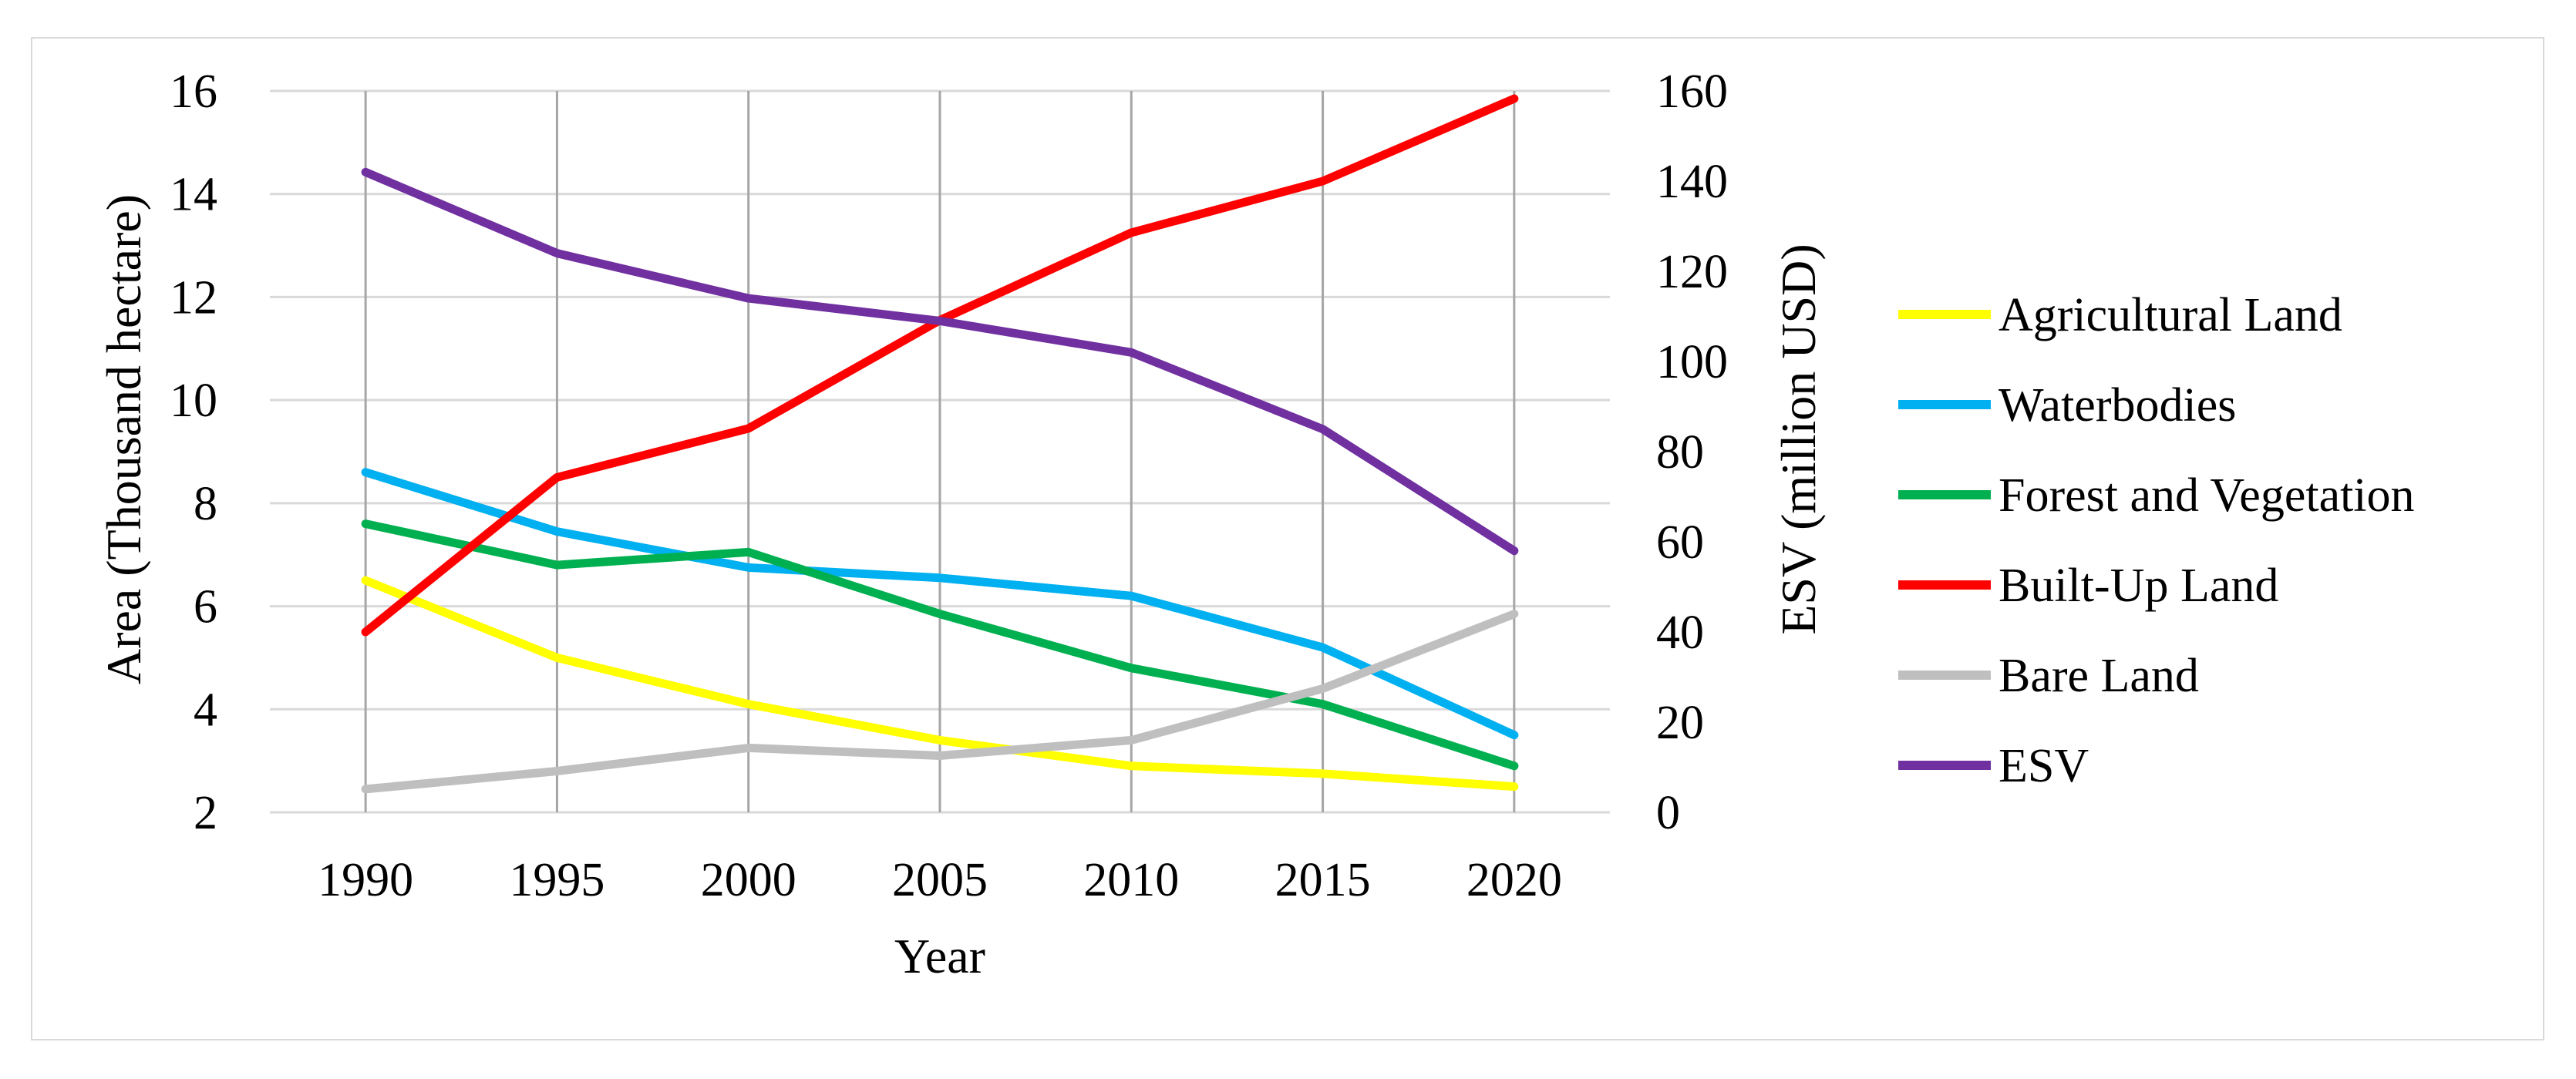 The height and width of the screenshot is (1079, 2576). Describe the element at coordinates (1680, 723) in the screenshot. I see `y2-tick-label: 20` at that location.